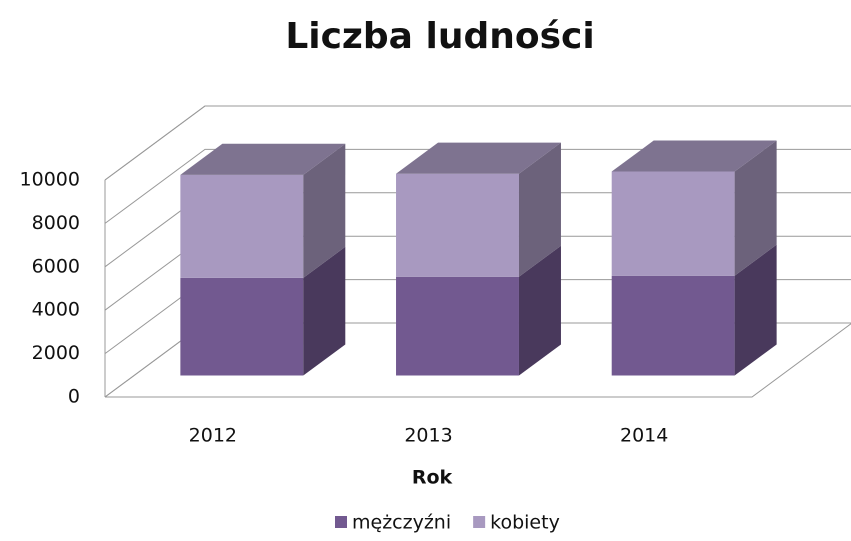  Describe the element at coordinates (56, 353) in the screenshot. I see `y-tick-label: 2000` at that location.